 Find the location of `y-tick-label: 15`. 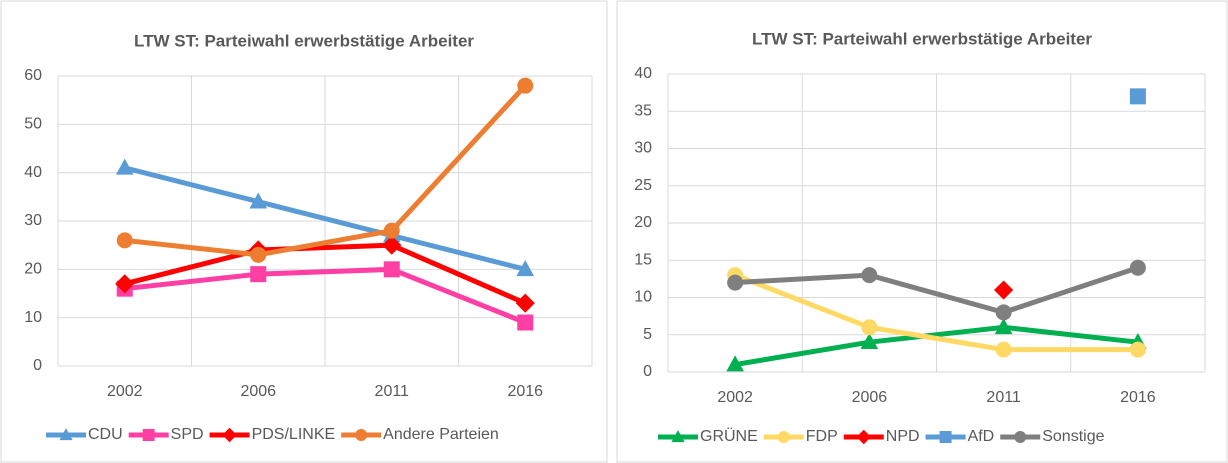

y-tick-label: 15 is located at coordinates (643, 259).